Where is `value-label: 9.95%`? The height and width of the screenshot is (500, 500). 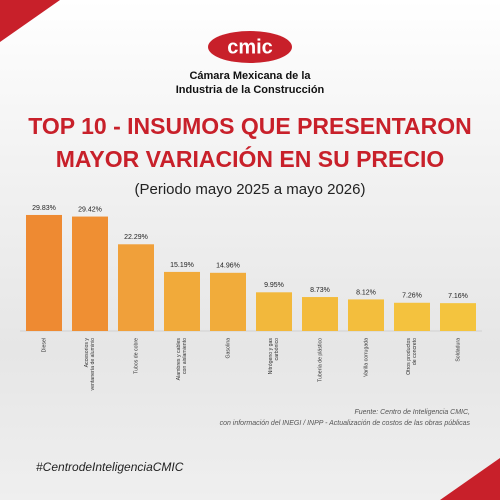
value-label: 9.95% is located at coordinates (274, 285).